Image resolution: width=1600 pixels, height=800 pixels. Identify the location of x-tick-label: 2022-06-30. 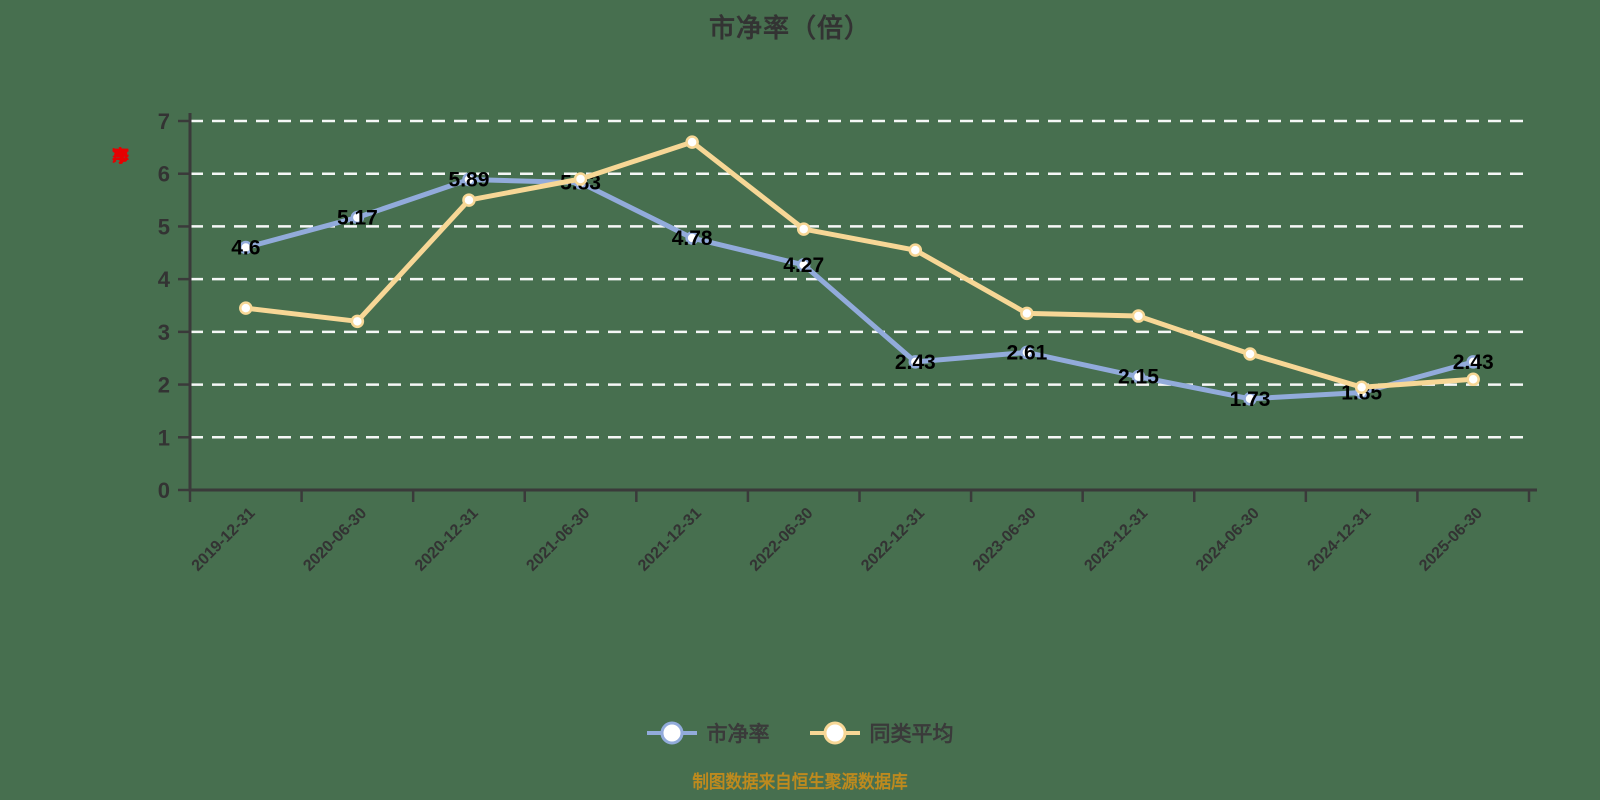
(782, 540).